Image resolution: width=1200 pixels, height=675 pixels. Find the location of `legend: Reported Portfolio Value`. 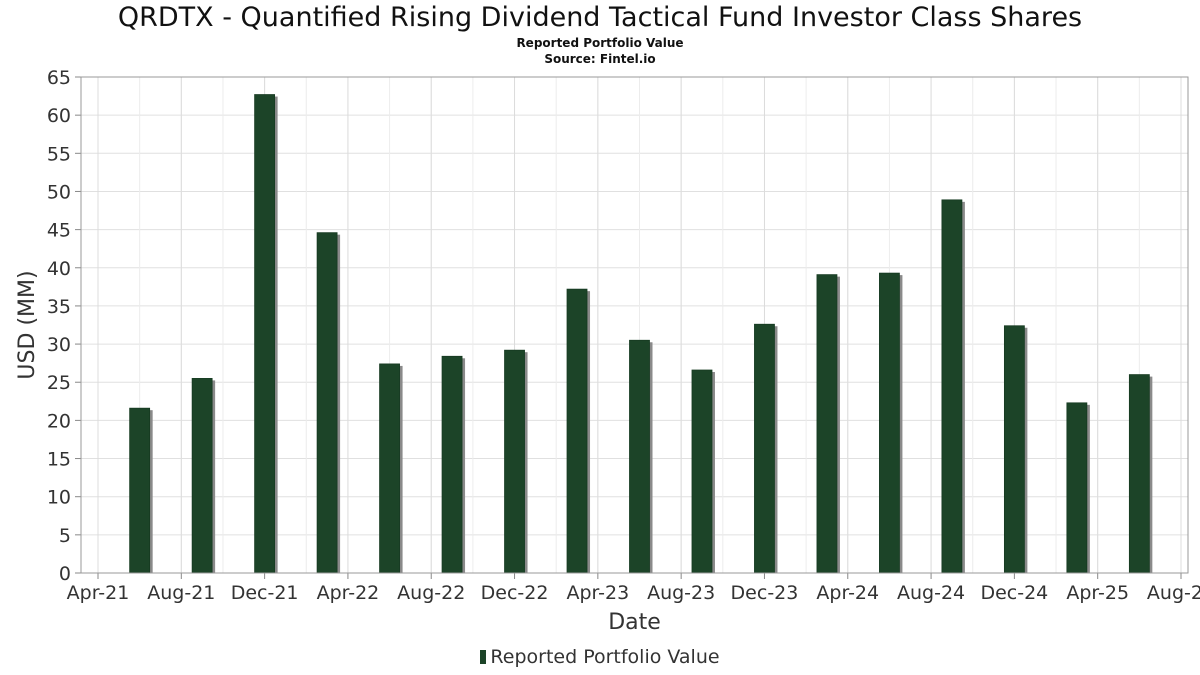

legend: Reported Portfolio Value is located at coordinates (600, 657).